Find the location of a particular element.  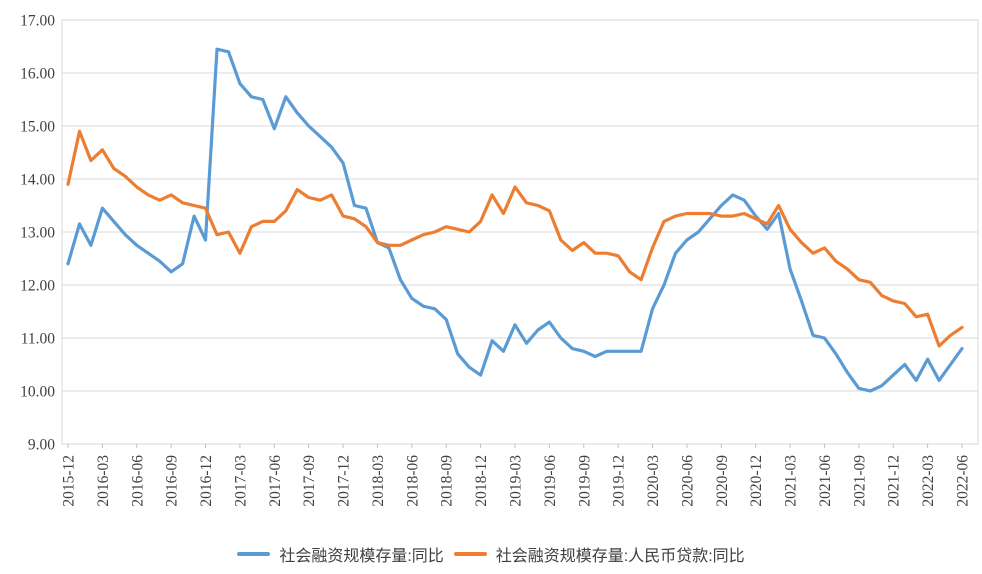

x-axis-tick-label: 2017-03 is located at coordinates (240, 481).